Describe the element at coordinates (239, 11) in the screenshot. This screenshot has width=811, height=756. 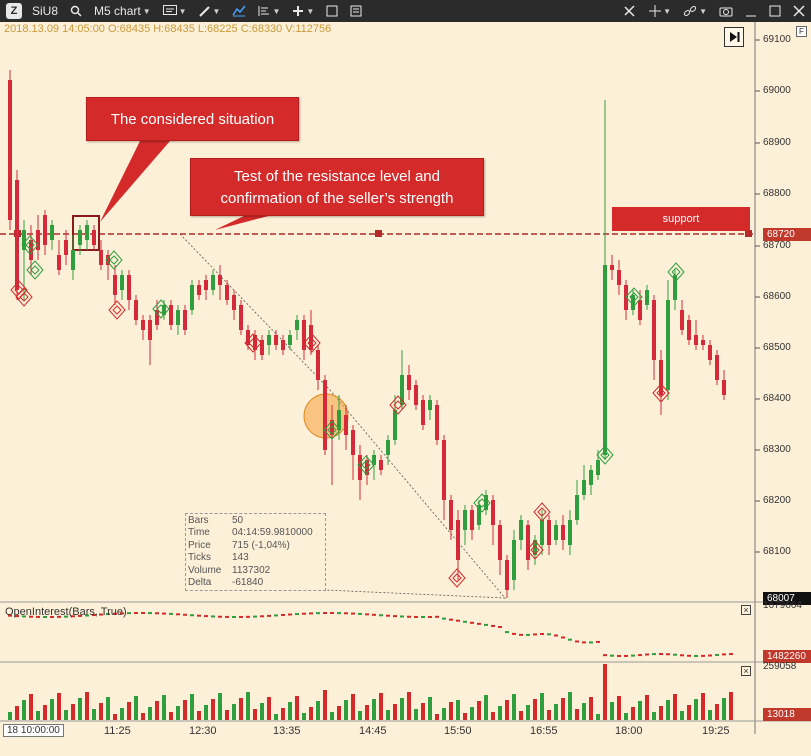
I see `line-chart-icon` at that location.